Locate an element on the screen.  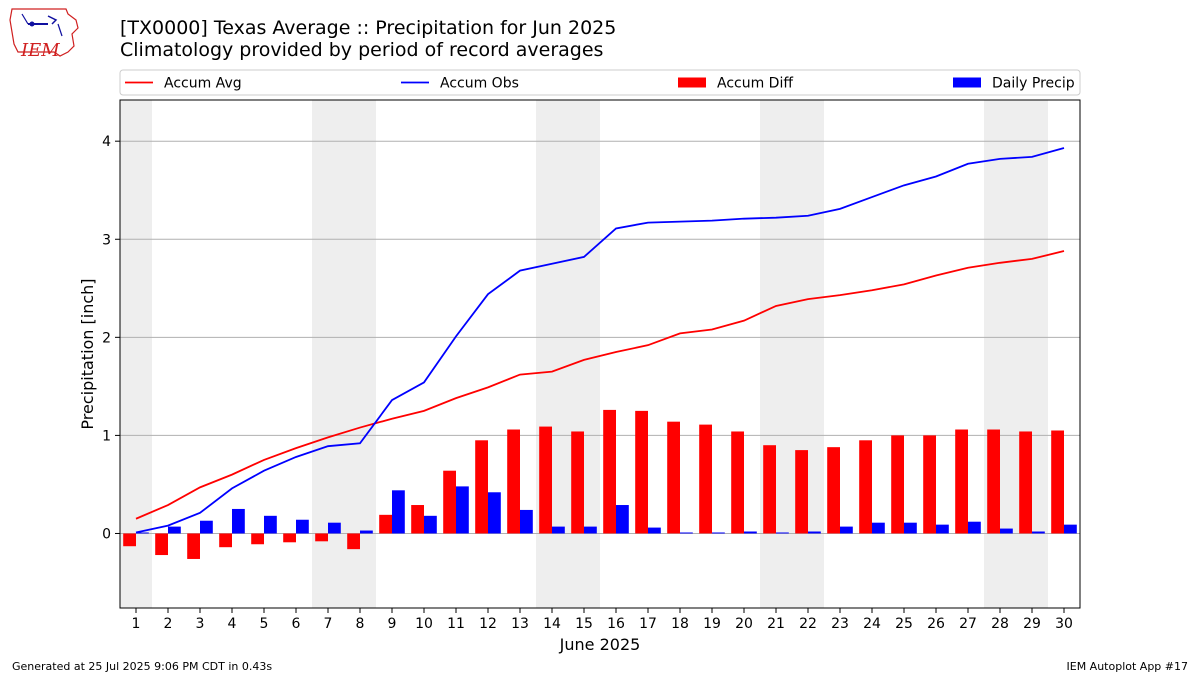
legend-accum-avg-label: Accum Avg is located at coordinates (203, 84).